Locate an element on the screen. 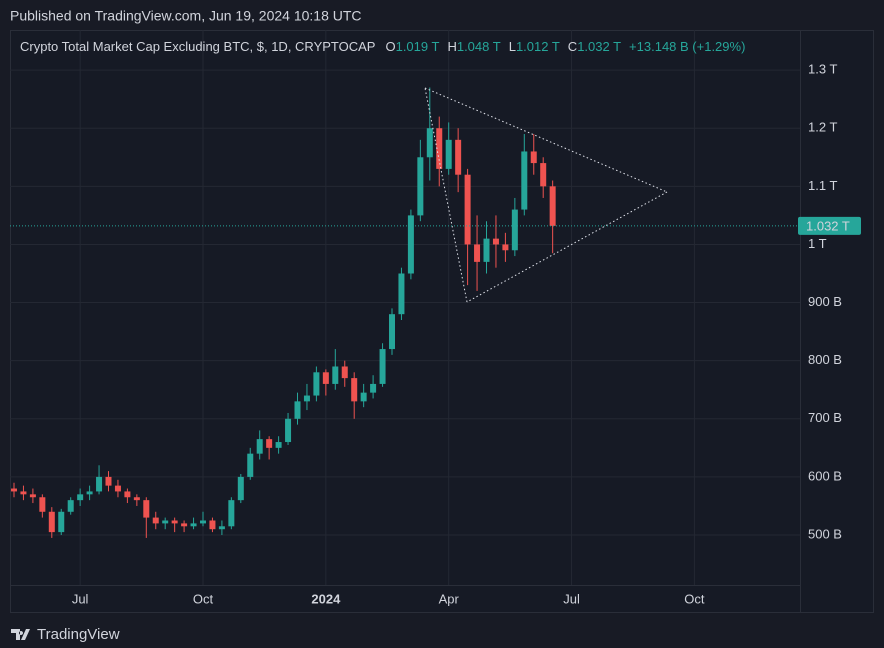  y-tick-label: 500 B is located at coordinates (825, 533).